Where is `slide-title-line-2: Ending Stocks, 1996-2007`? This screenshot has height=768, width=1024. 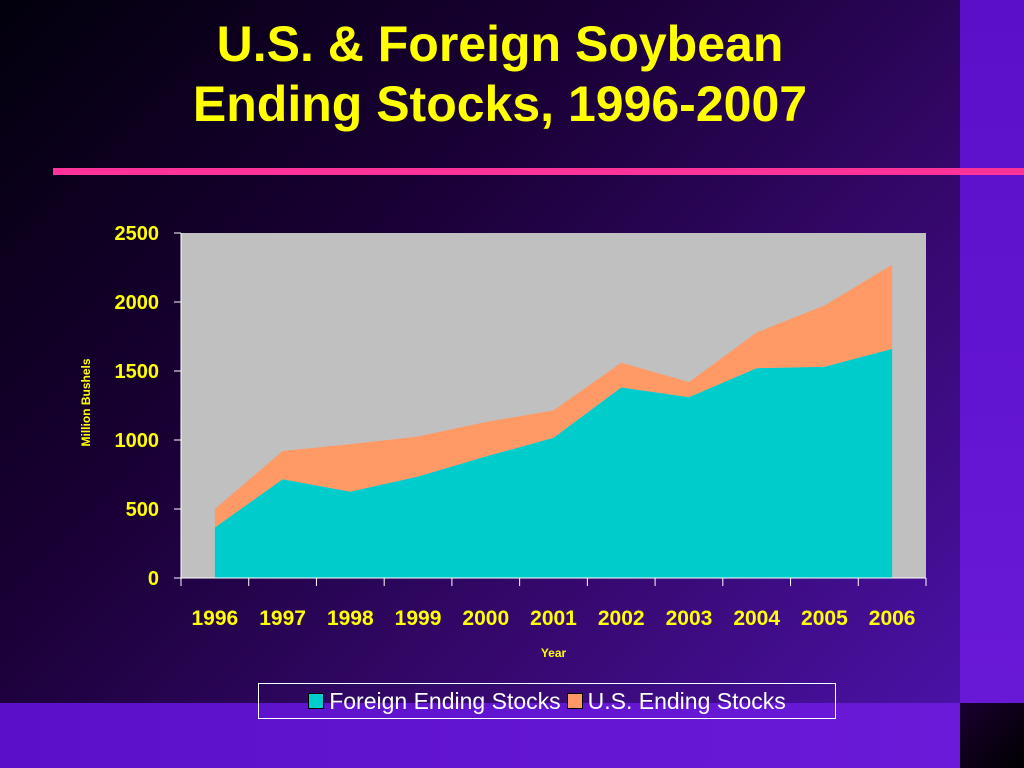 slide-title-line-2: Ending Stocks, 1996-2007 is located at coordinates (500, 104).